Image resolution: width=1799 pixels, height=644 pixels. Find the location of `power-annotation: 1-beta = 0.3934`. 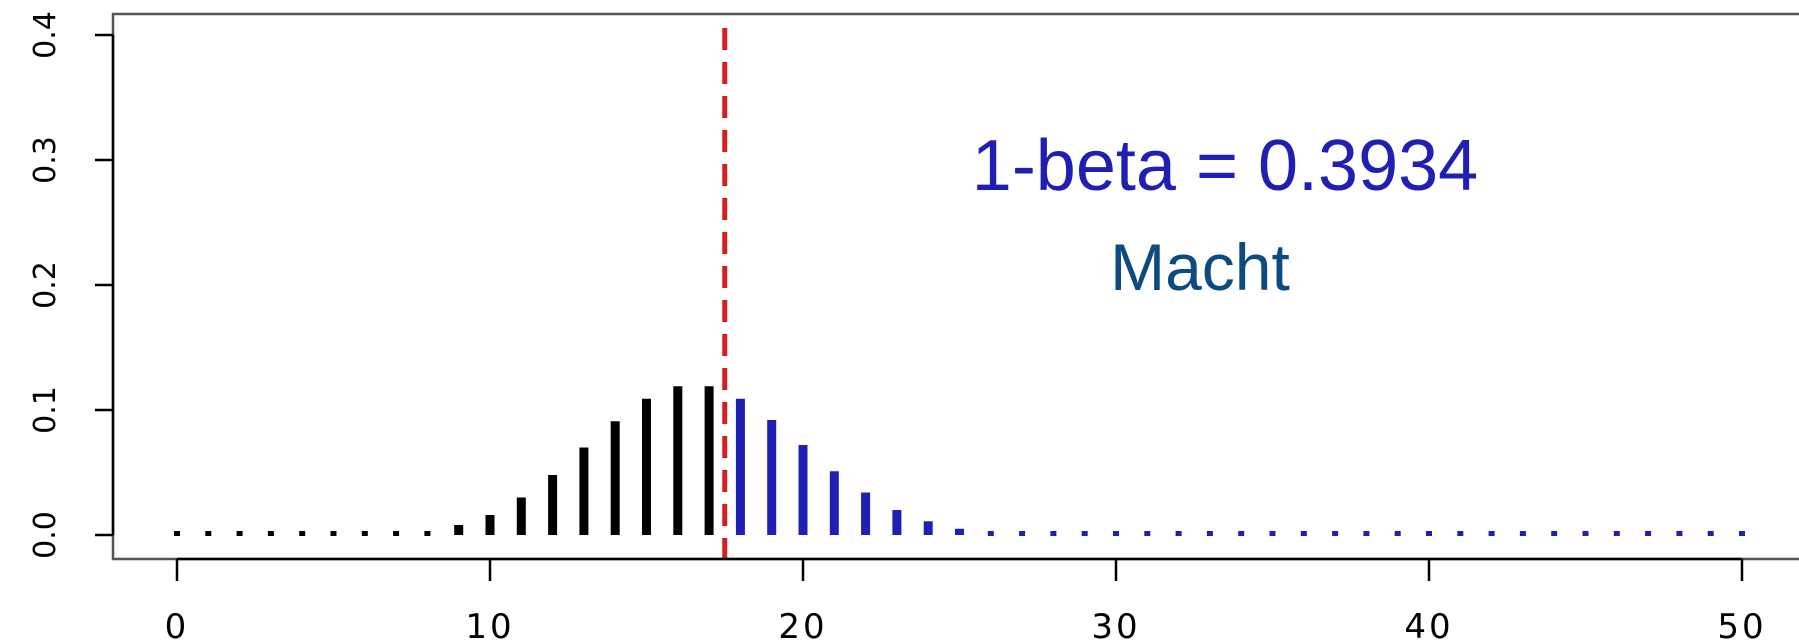

power-annotation: 1-beta = 0.3934 is located at coordinates (1225, 166).